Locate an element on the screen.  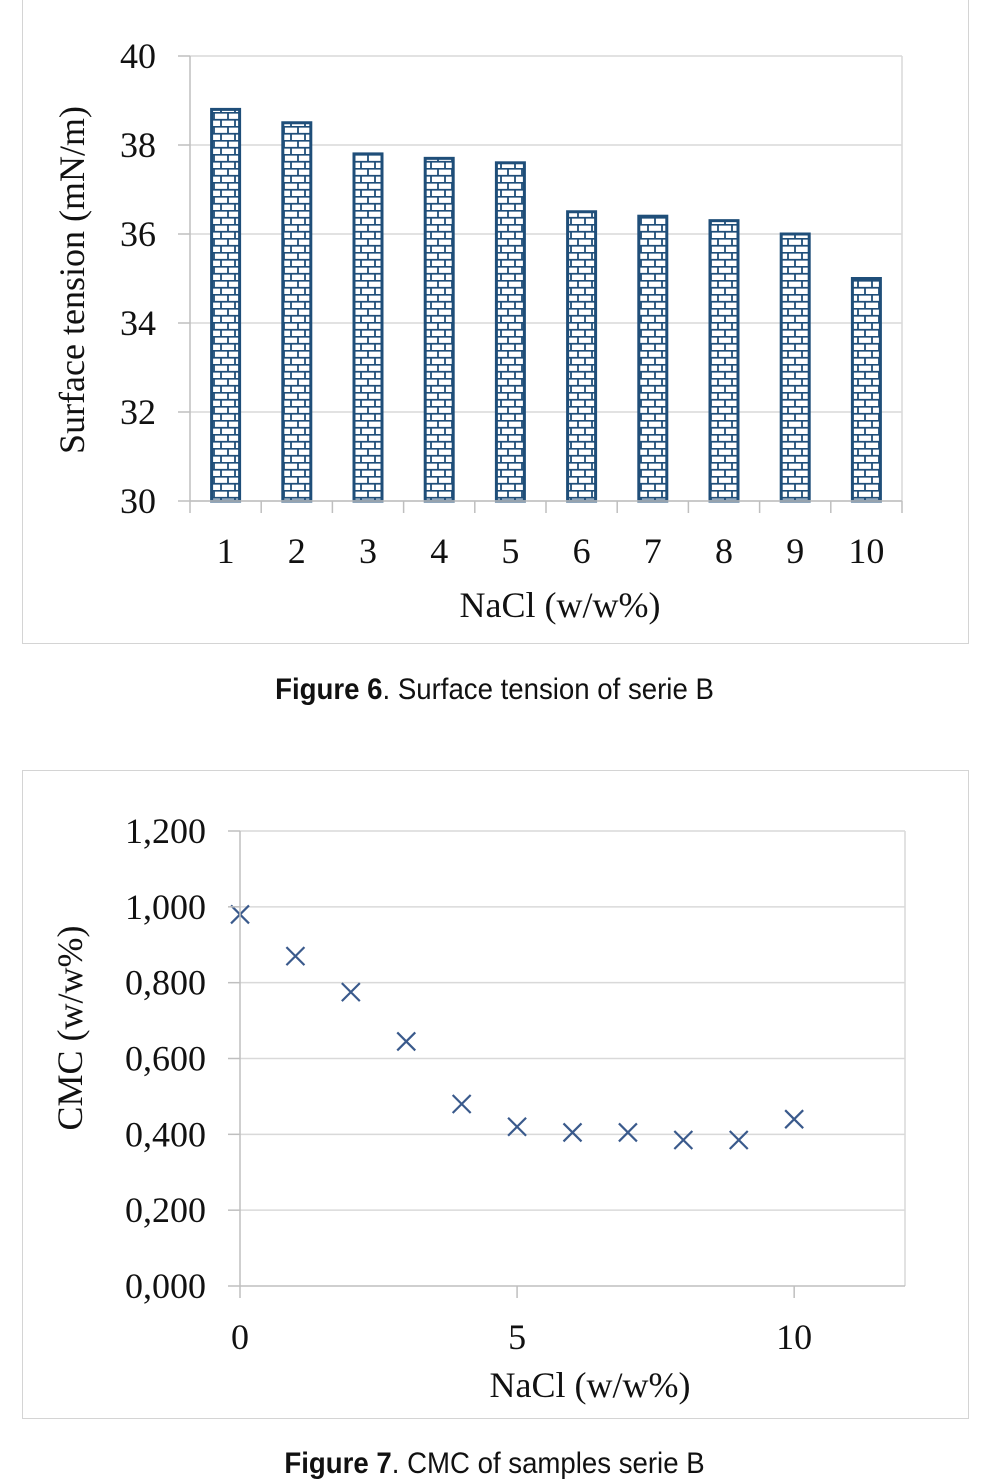
fig6-x-tick-label: 9 is located at coordinates (795, 551).